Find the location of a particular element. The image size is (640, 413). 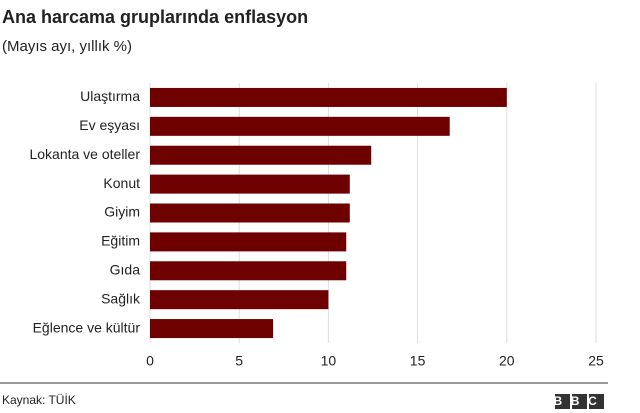

y-tick-label: Gıda is located at coordinates (125, 269).